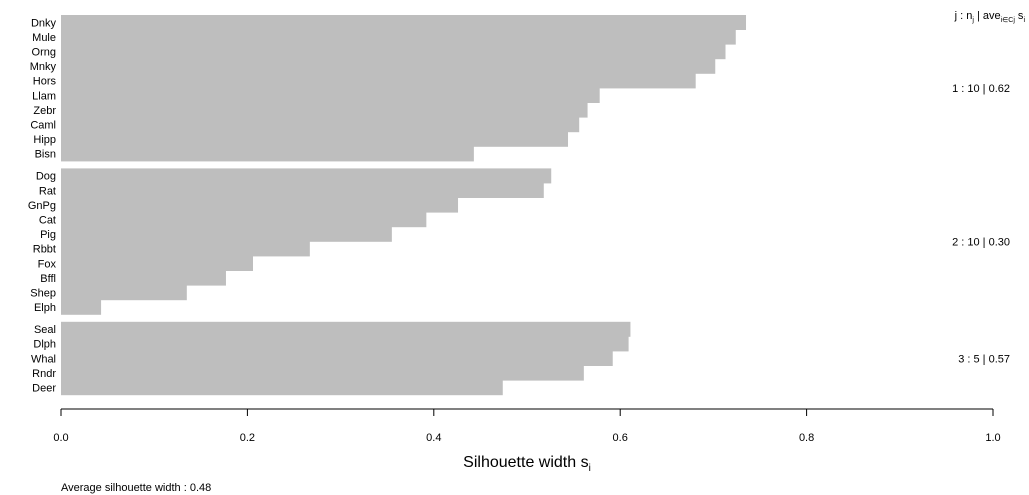  What do you see at coordinates (47, 264) in the screenshot?
I see `observation-label: Fox` at bounding box center [47, 264].